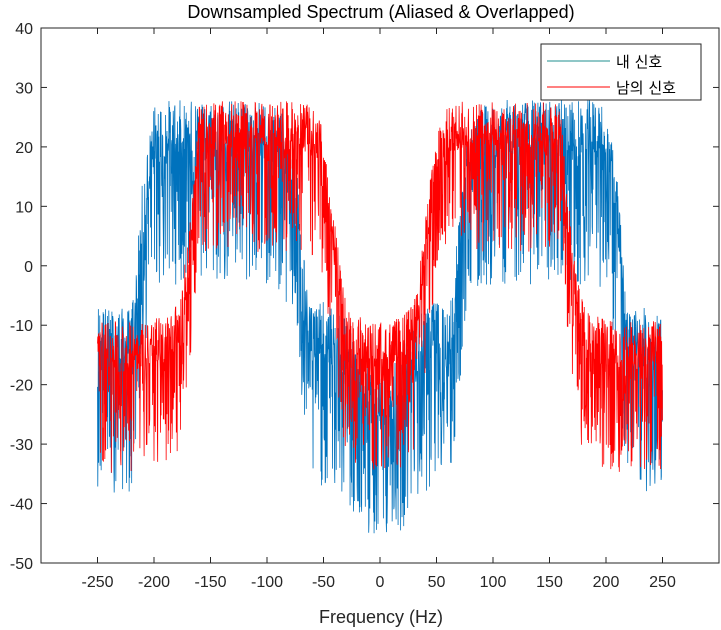  Describe the element at coordinates (21, 445) in the screenshot. I see `y-tick-label: -30` at that location.